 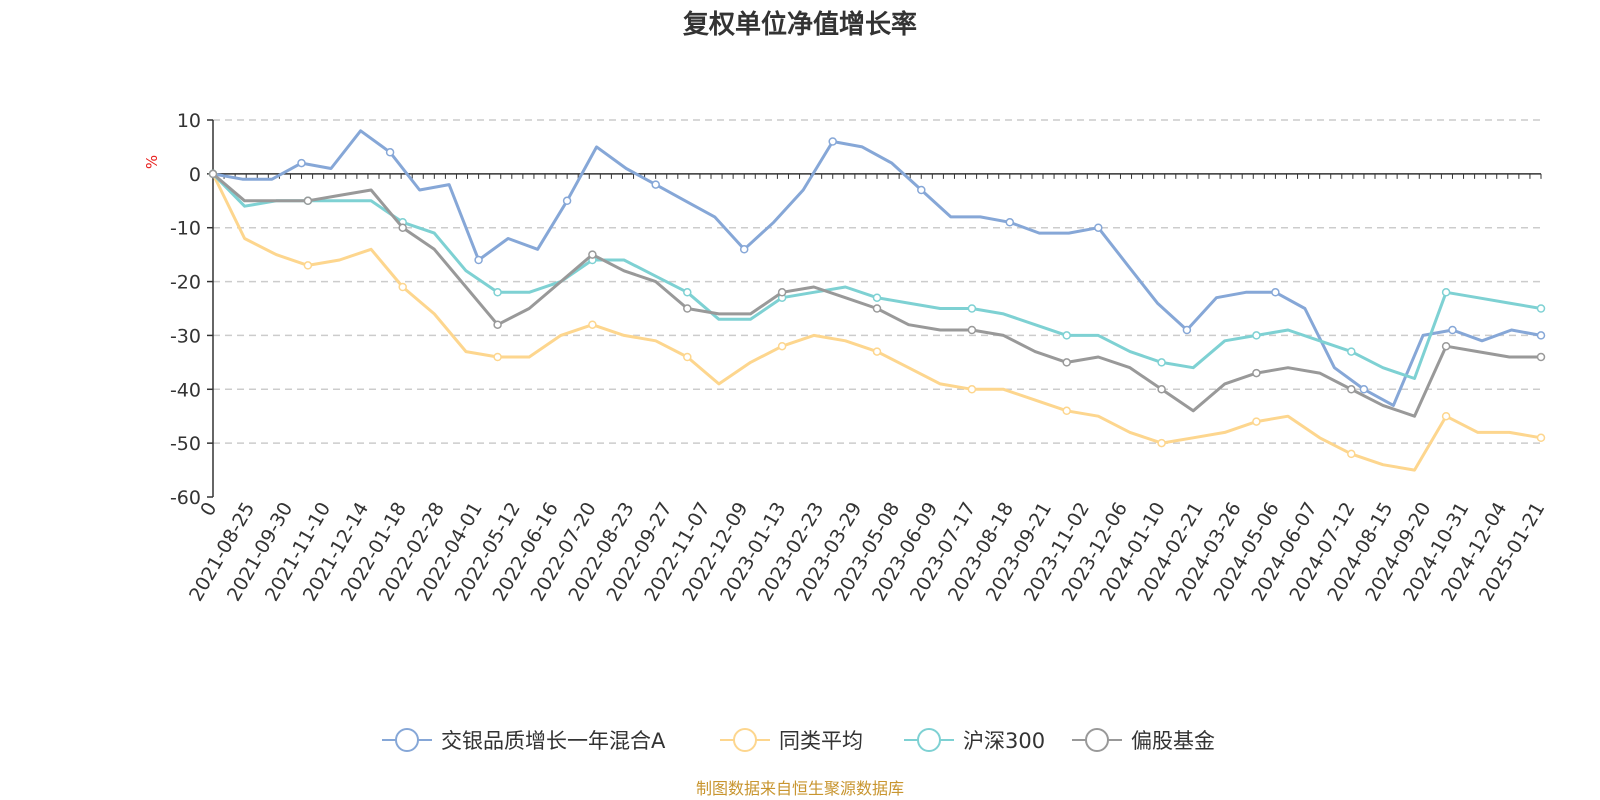 What do you see at coordinates (195, 175) in the screenshot?
I see `y-tick-label: 0` at bounding box center [195, 175].